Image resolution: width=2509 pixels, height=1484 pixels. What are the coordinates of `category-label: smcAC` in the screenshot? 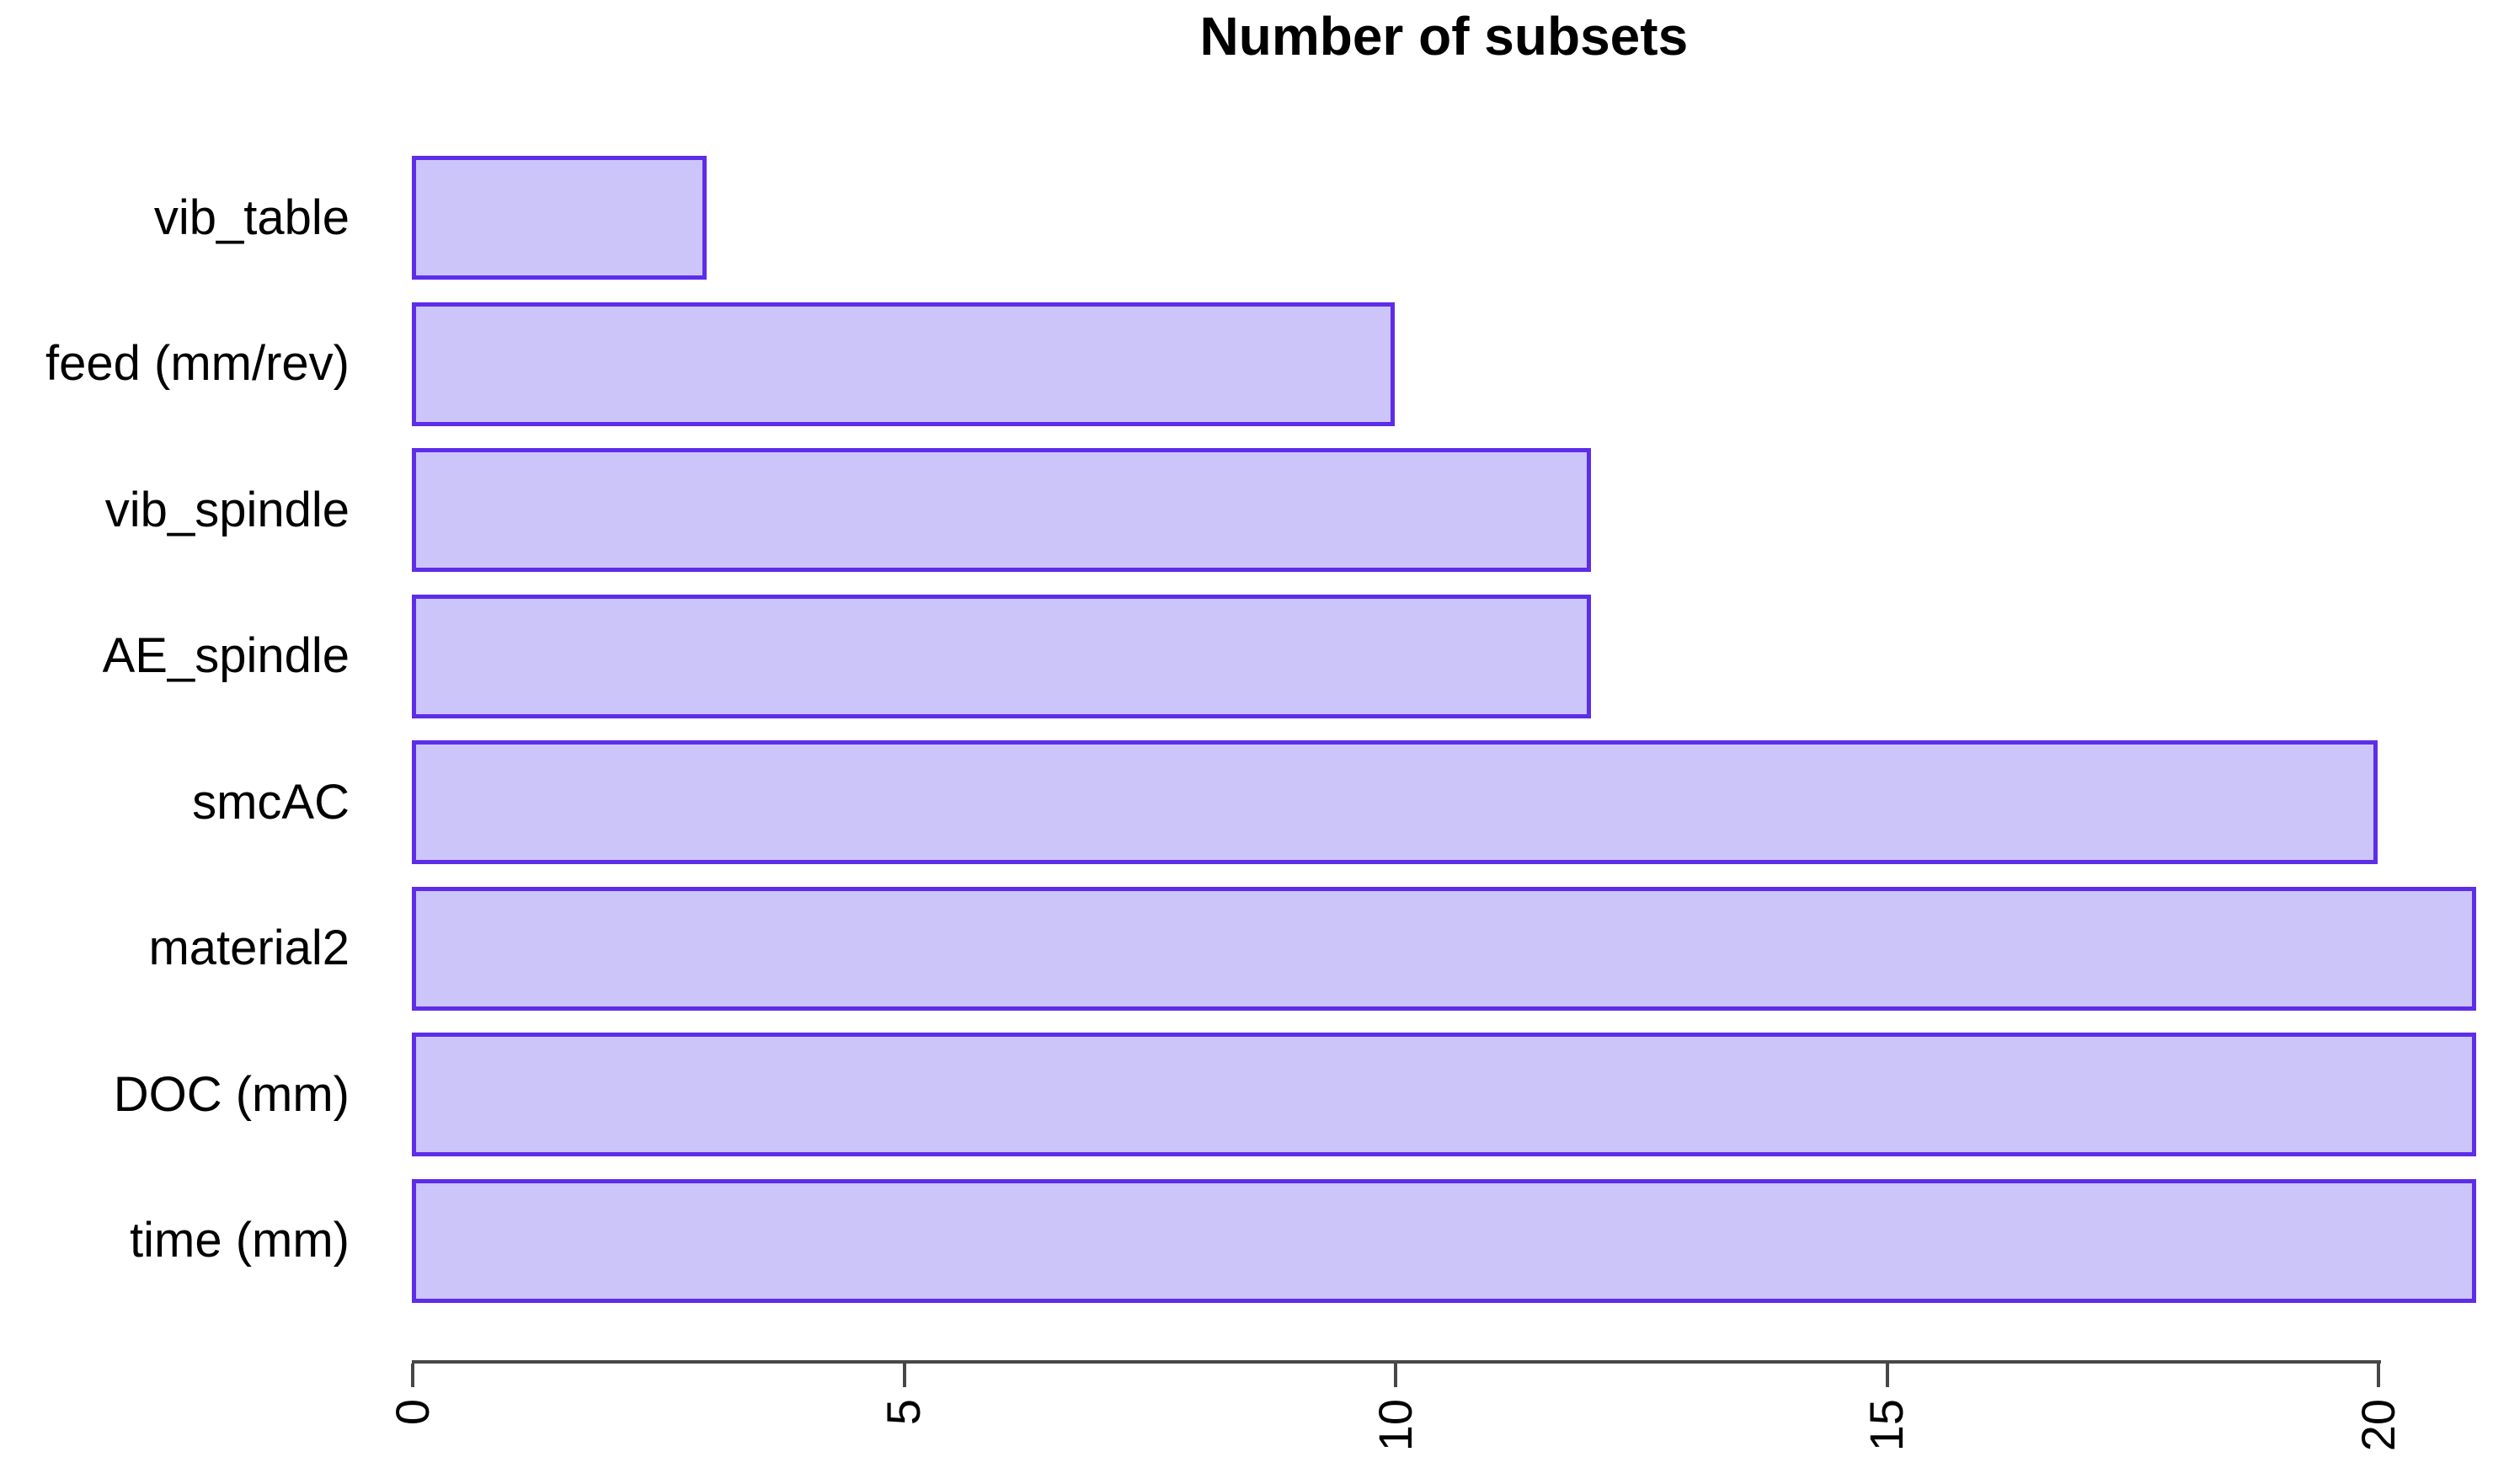 It's located at (271, 802).